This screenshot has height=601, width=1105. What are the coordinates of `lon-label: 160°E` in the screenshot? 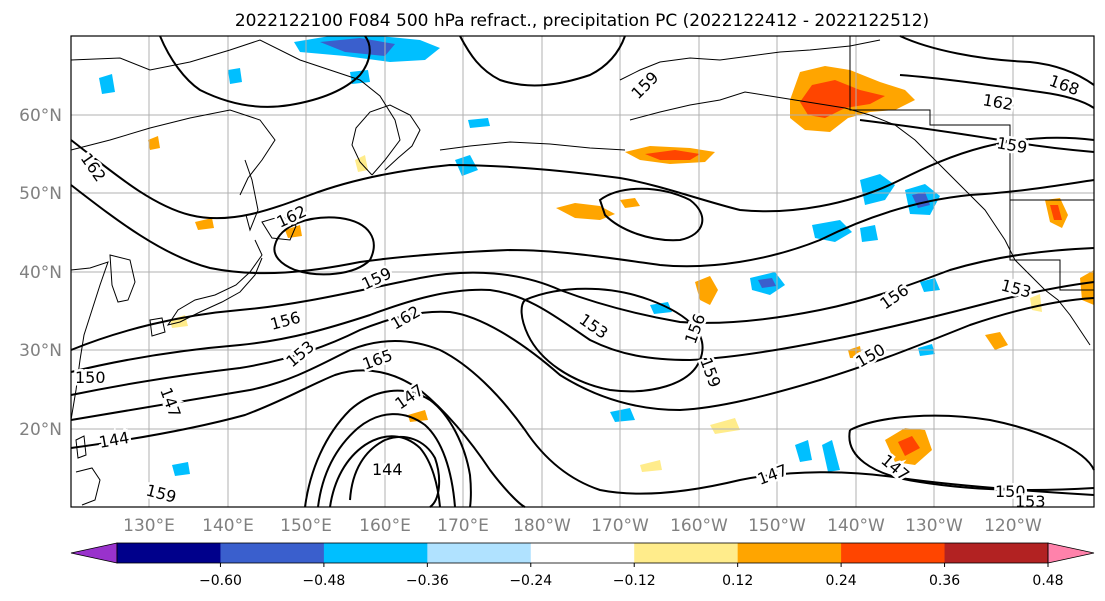 It's located at (385, 526).